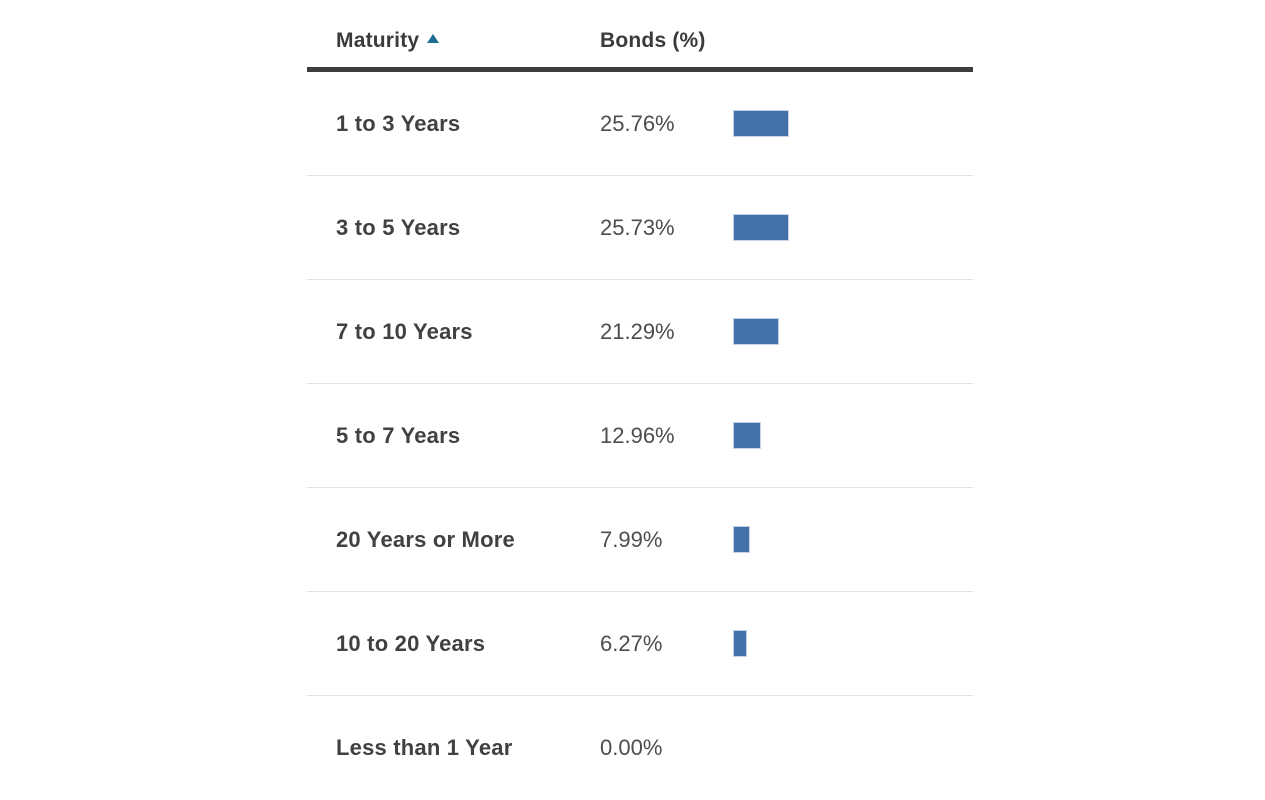  Describe the element at coordinates (398, 123) in the screenshot. I see `maturity-cell: 1 to 3 Years` at that location.